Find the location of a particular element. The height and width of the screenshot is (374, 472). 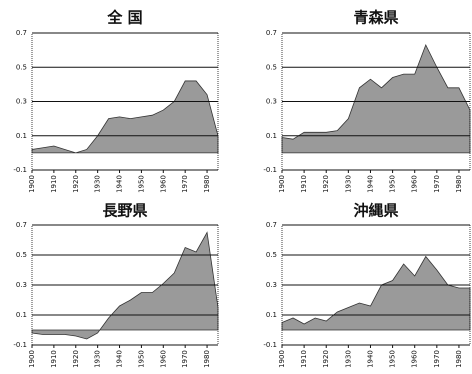

chart-title: 青森県 is located at coordinates (375, 18).